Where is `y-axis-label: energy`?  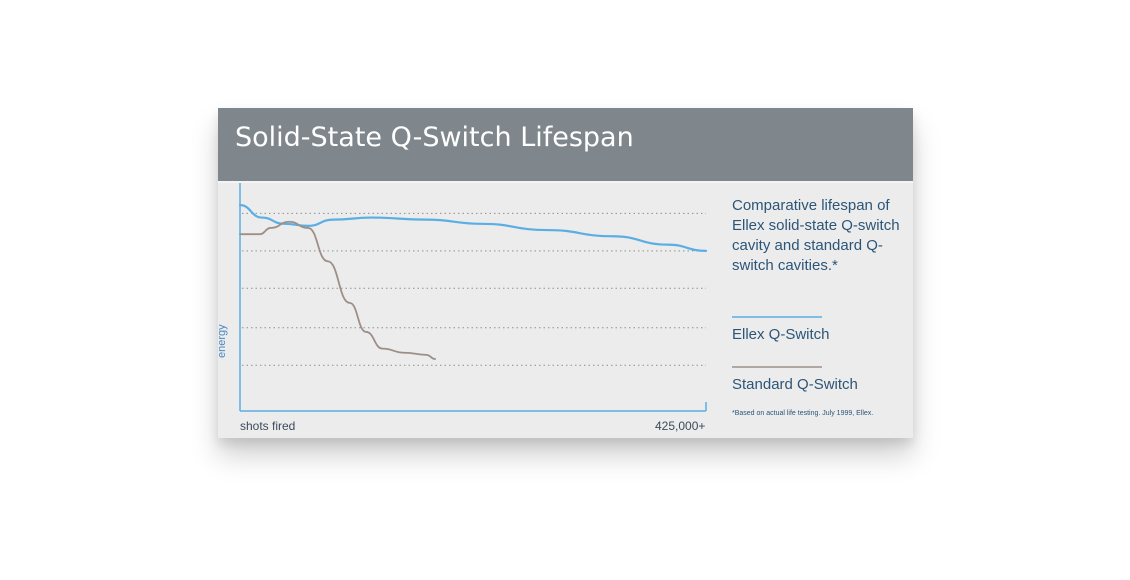 y-axis-label: energy is located at coordinates (222, 341).